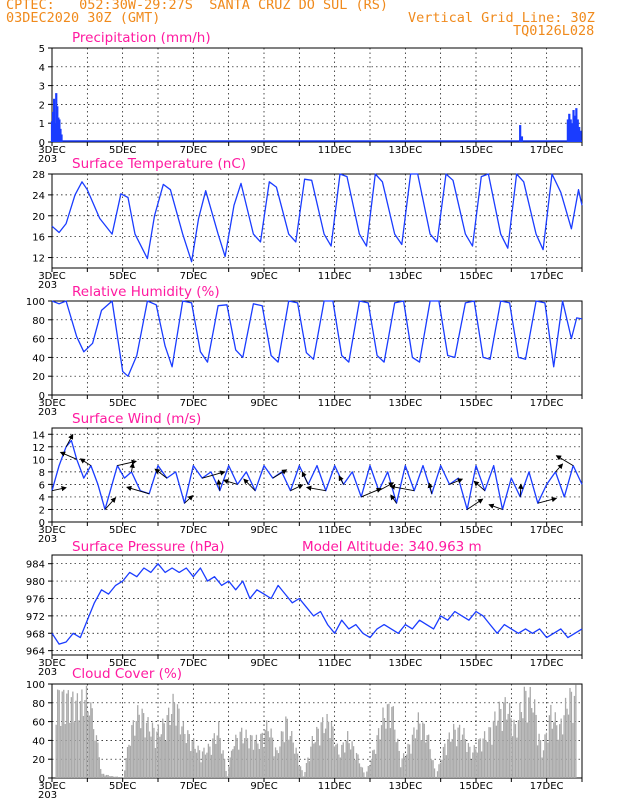 The height and width of the screenshot is (800, 618). Describe the element at coordinates (42, 779) in the screenshot. I see `cloud-ytick-label: 0` at that location.